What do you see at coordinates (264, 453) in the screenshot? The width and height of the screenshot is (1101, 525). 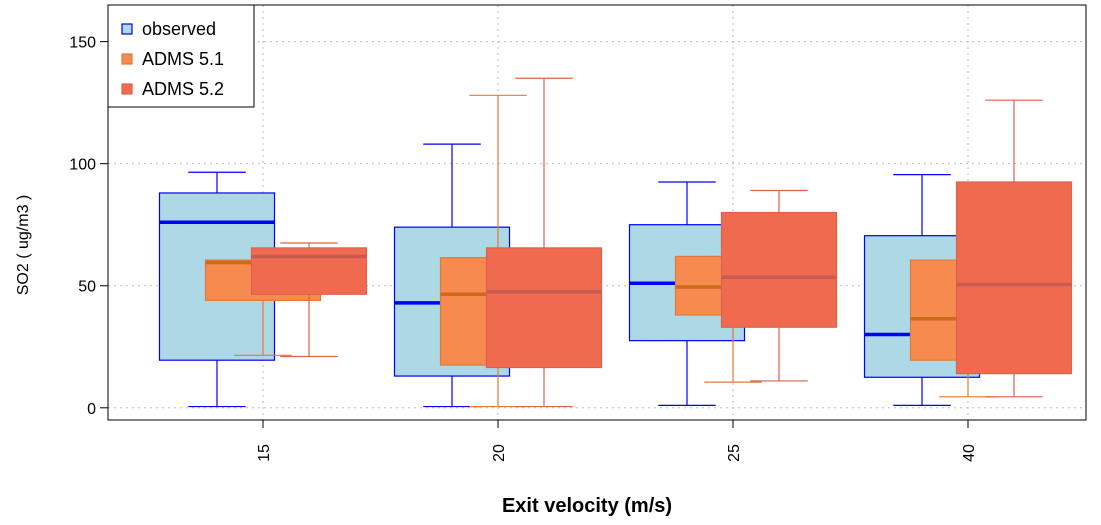 I see `x-tick-label-0: 15` at bounding box center [264, 453].